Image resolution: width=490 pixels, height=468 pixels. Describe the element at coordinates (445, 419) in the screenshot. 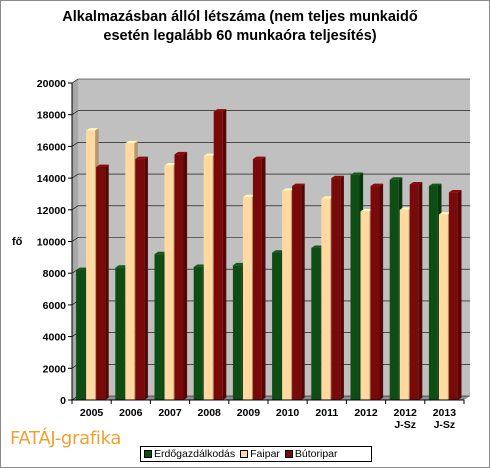

I see `x-tick-label: 2013 J-Sz` at that location.